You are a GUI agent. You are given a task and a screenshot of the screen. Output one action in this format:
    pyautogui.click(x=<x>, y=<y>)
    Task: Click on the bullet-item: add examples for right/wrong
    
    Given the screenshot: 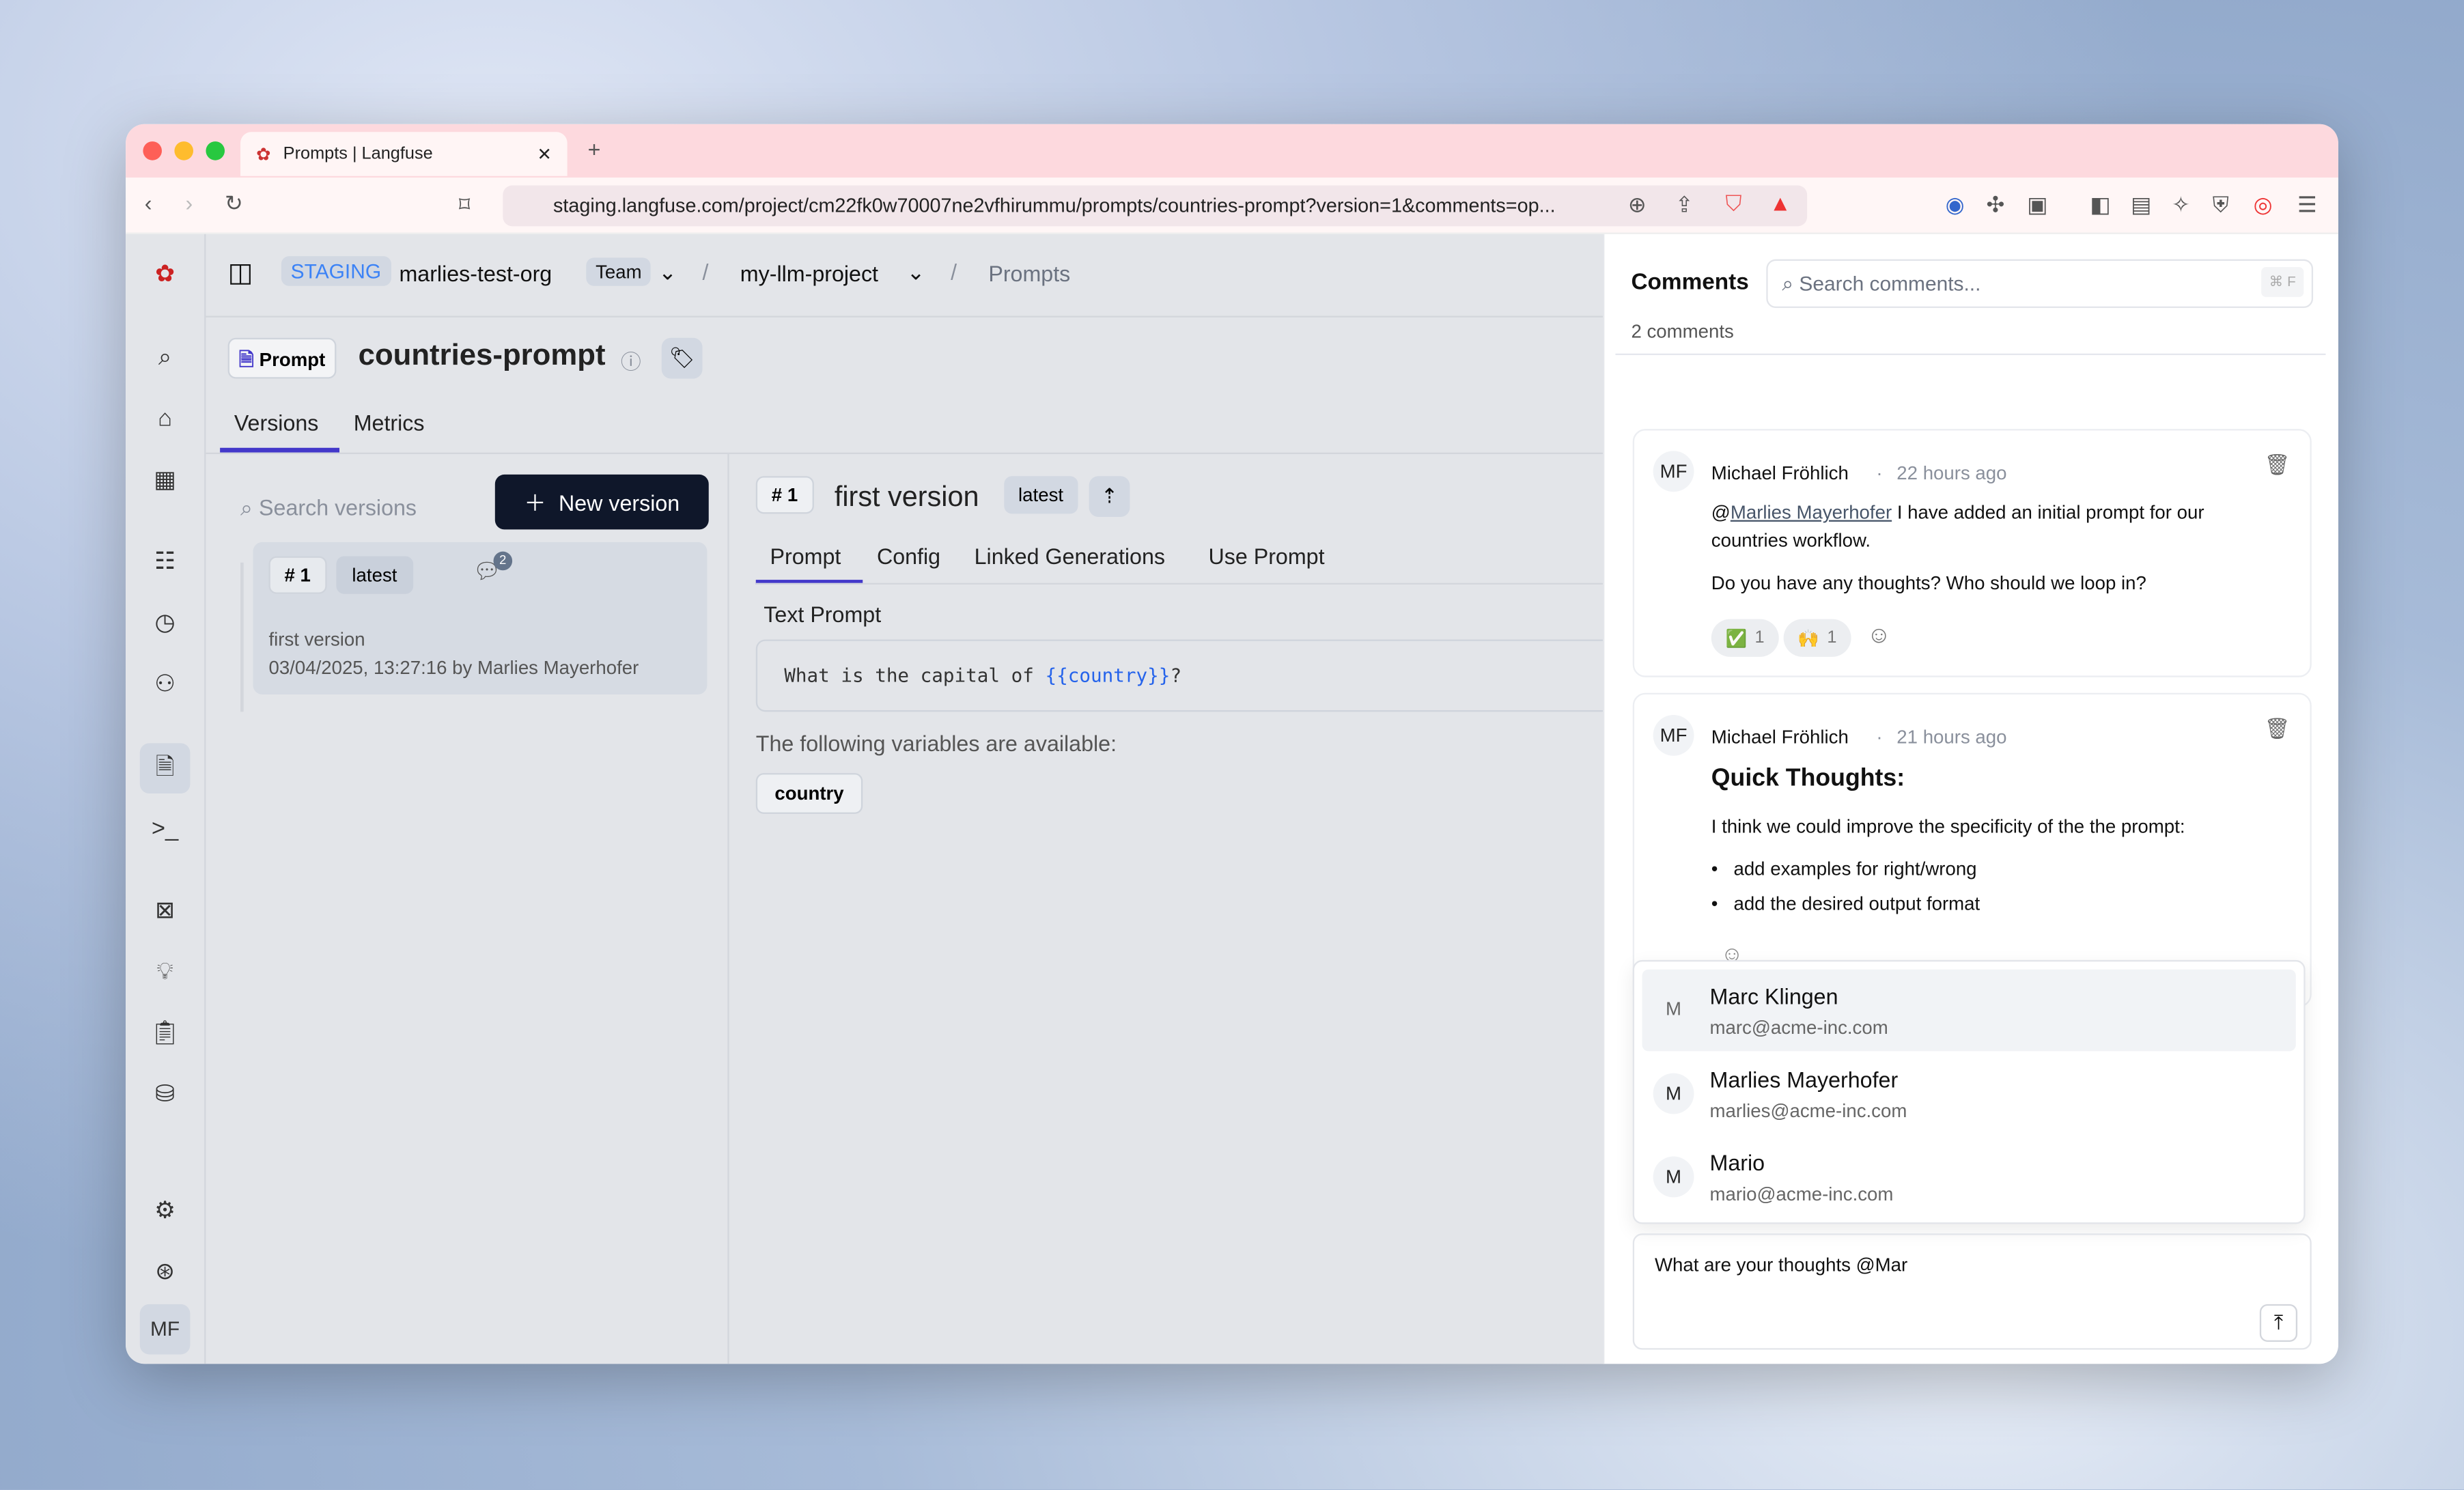 What is the action you would take?
    pyautogui.click(x=1855, y=869)
    